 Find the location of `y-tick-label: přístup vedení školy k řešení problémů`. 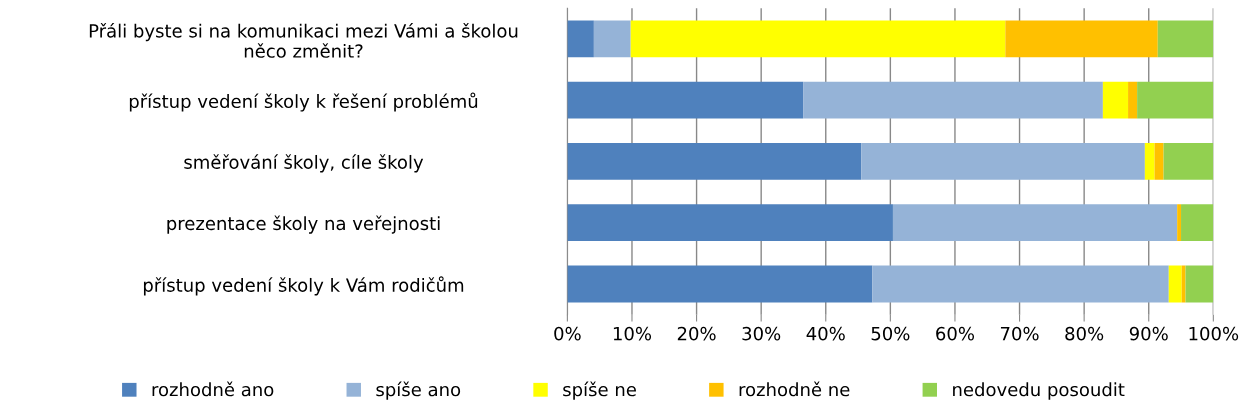

y-tick-label: přístup vedení školy k řešení problémů is located at coordinates (303, 102).